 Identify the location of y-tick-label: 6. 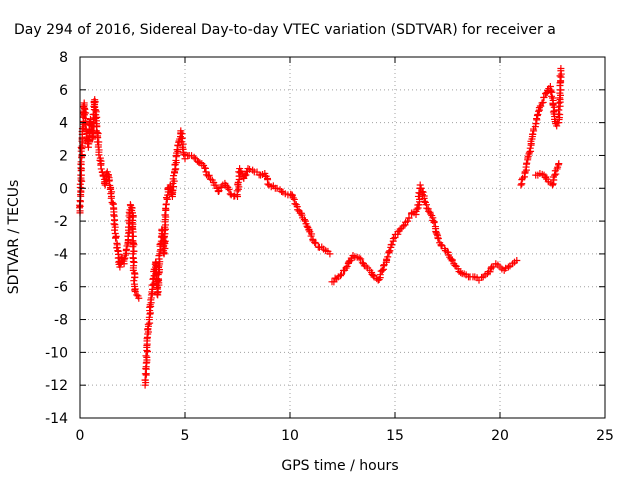
(63, 91).